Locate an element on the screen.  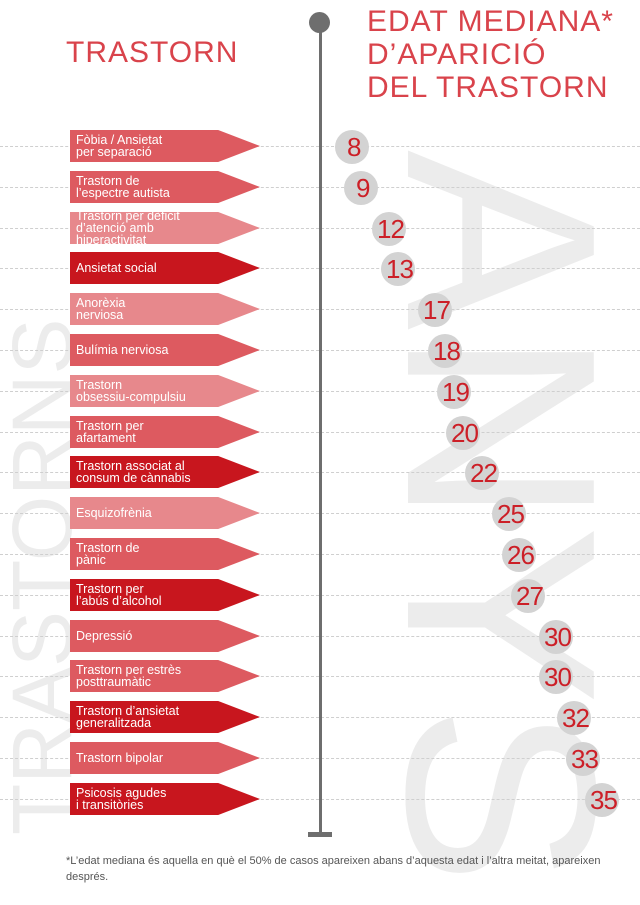
disorder-arrow: Trastorn per afartament is located at coordinates (165, 432).